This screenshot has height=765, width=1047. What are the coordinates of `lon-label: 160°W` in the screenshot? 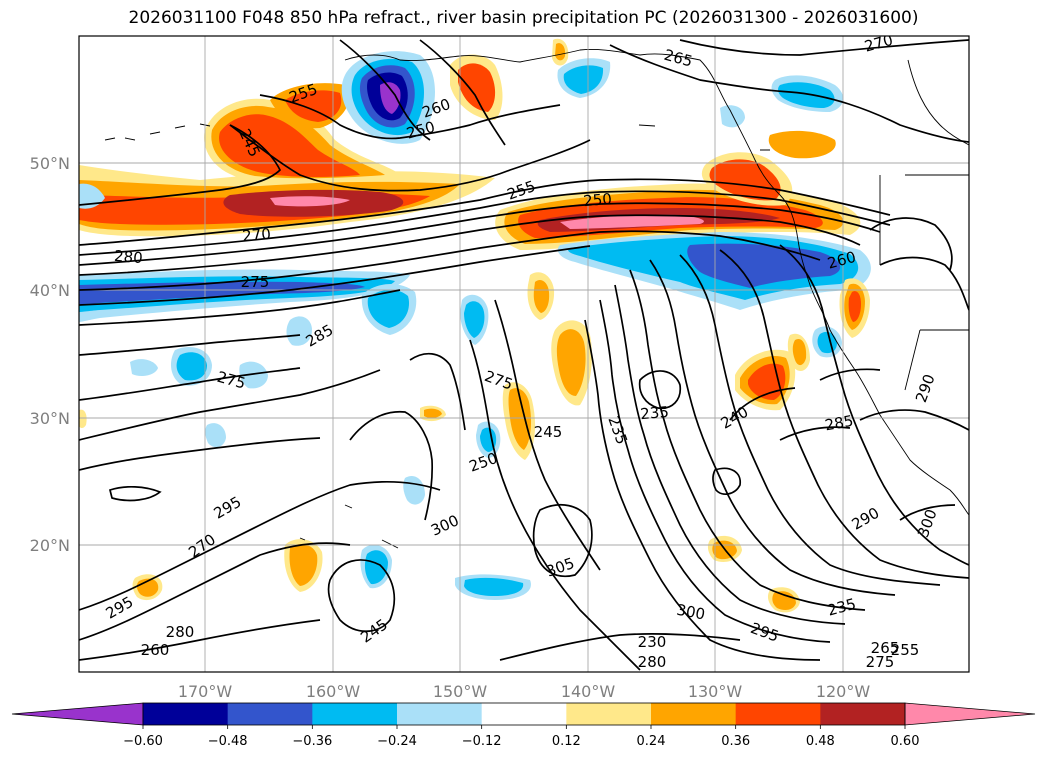 It's located at (333, 691).